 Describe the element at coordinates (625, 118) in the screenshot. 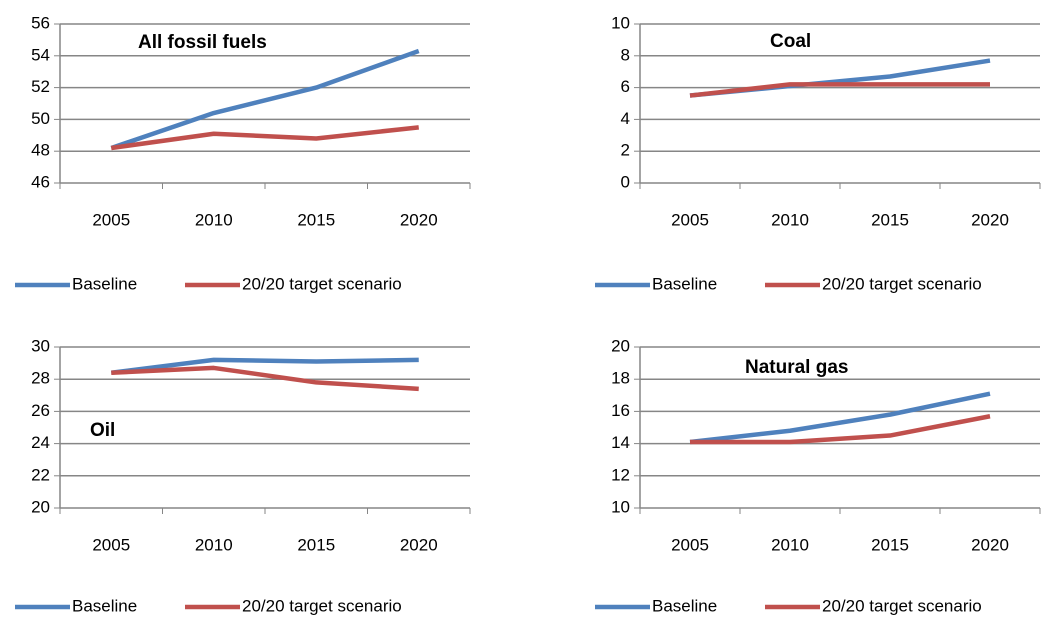

I see `y-tick-label: 4` at that location.